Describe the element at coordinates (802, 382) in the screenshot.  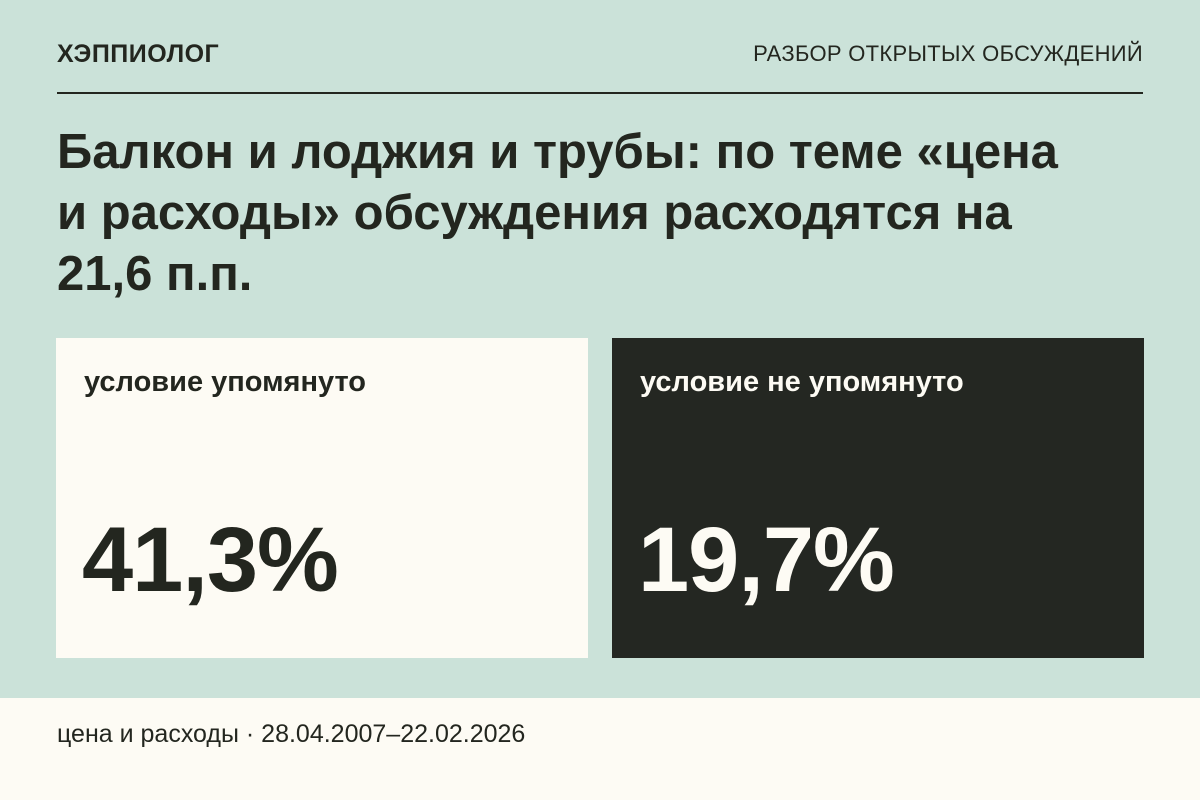
I see `stat-card-label: условие не упомянуто` at that location.